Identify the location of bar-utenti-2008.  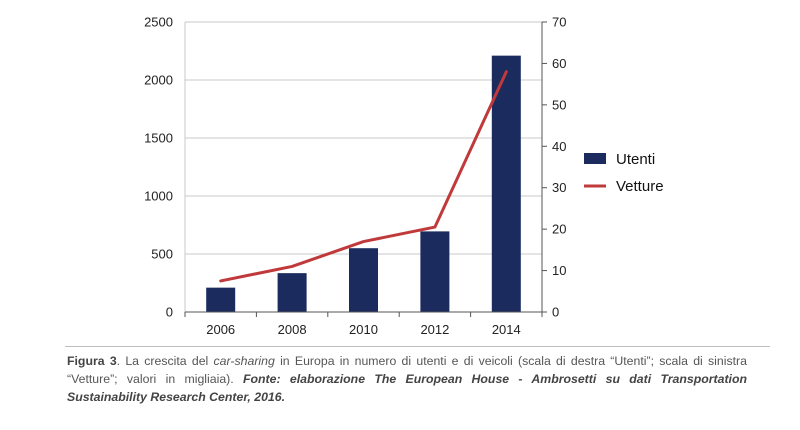
(292, 292).